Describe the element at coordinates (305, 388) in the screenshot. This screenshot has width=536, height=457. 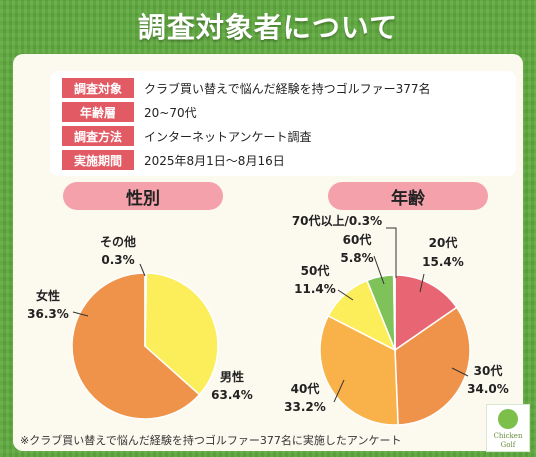
I see `slice-name-label: 40代` at that location.